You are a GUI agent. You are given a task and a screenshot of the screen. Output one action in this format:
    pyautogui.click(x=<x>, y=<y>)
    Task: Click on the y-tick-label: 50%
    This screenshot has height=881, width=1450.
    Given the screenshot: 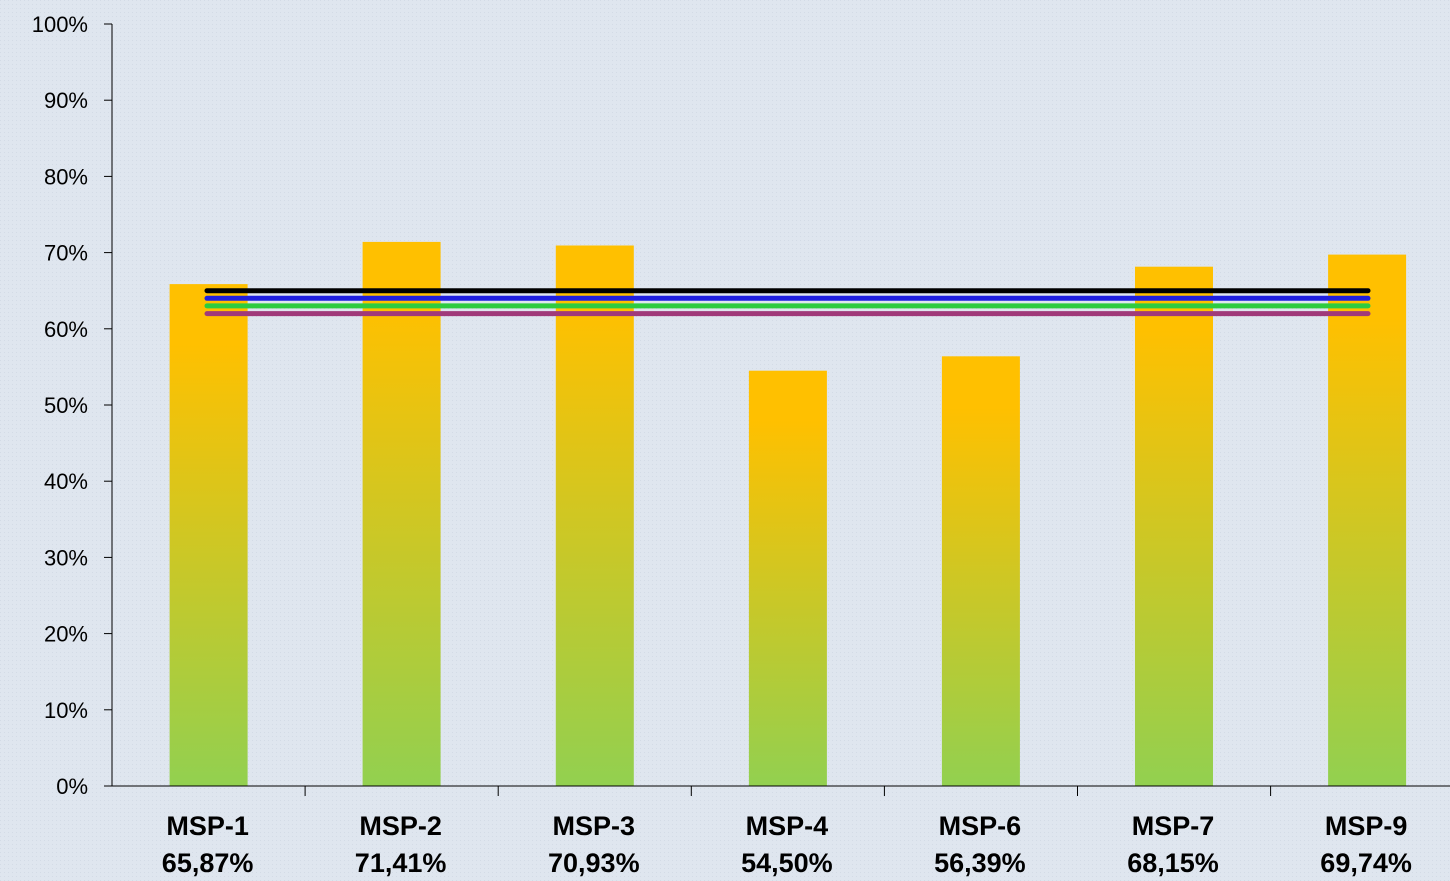 What is the action you would take?
    pyautogui.click(x=66, y=405)
    